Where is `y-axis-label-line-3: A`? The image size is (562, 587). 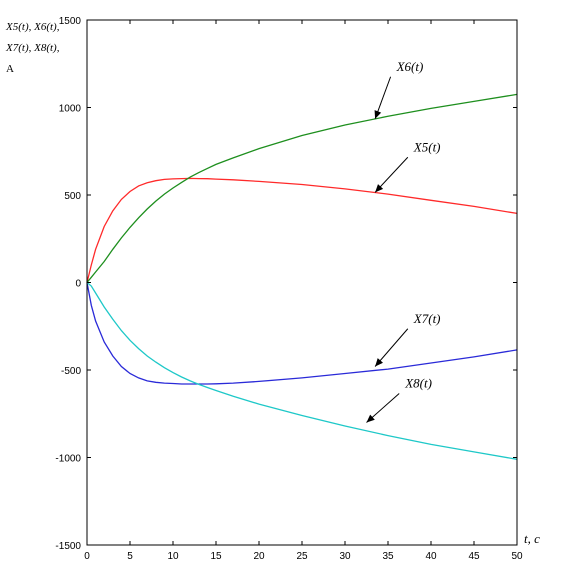
y-axis-label-line-3: A is located at coordinates (10, 69).